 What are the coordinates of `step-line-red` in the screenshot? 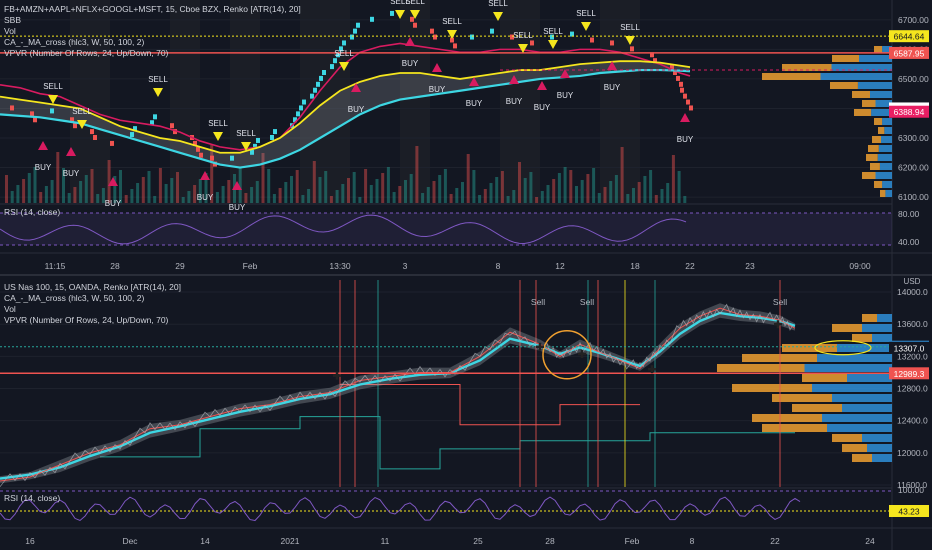 It's located at (490, 405).